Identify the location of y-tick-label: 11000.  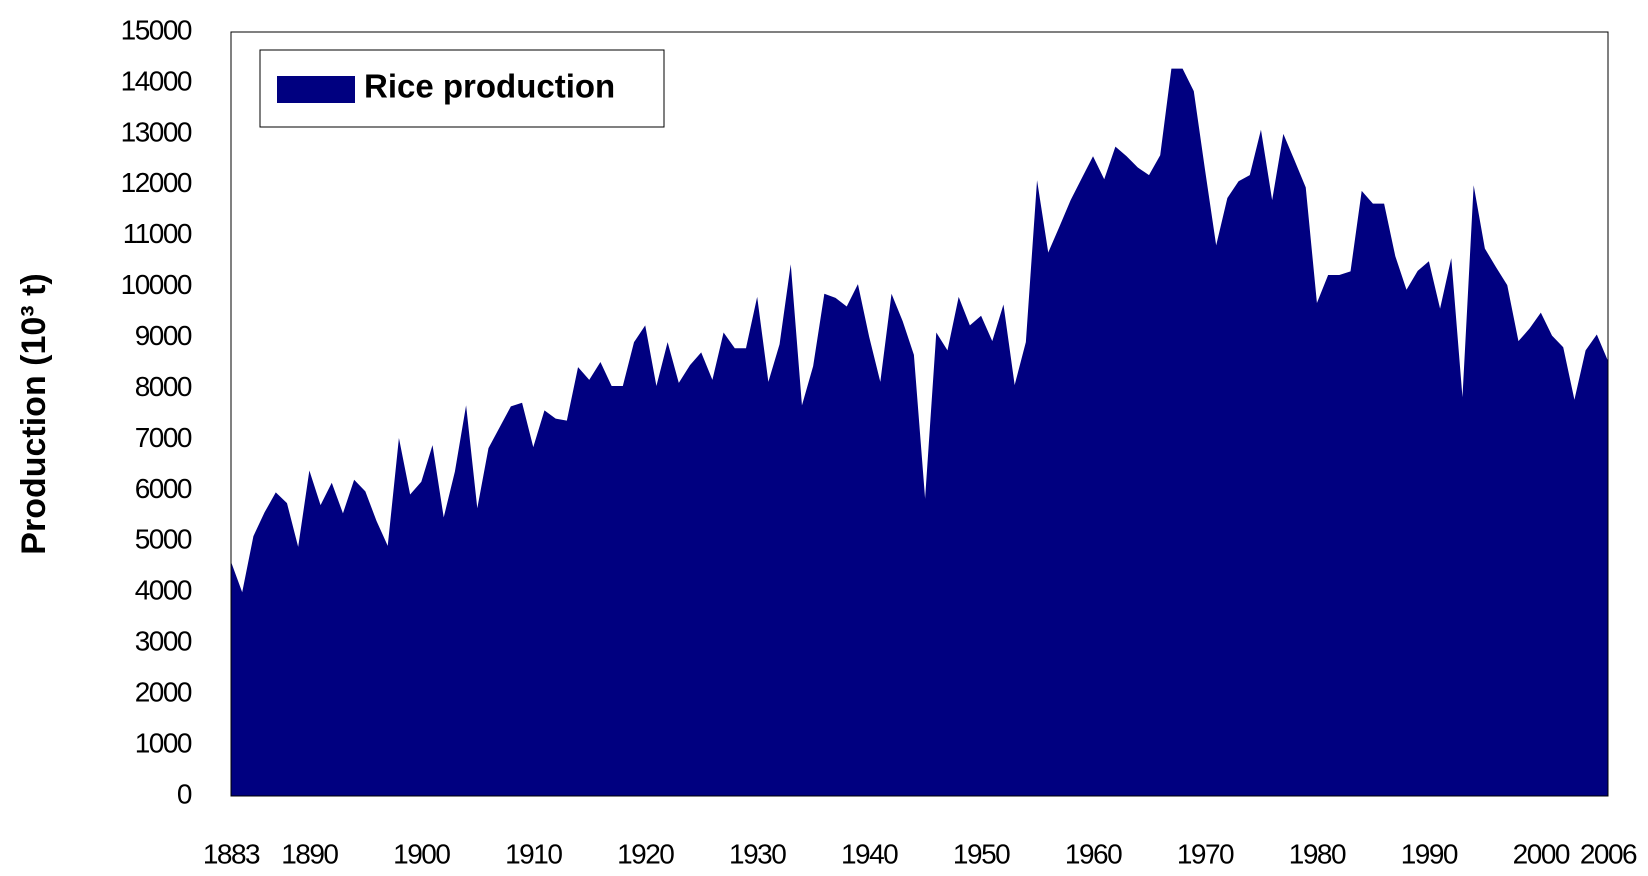
(157, 233).